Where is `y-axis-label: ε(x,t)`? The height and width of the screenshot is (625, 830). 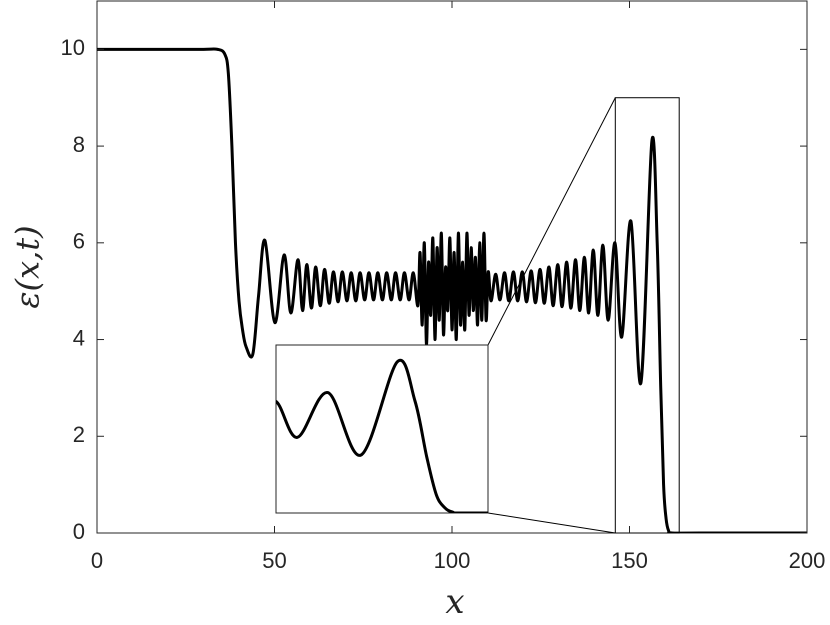
y-axis-label: ε(x,t) is located at coordinates (28, 266).